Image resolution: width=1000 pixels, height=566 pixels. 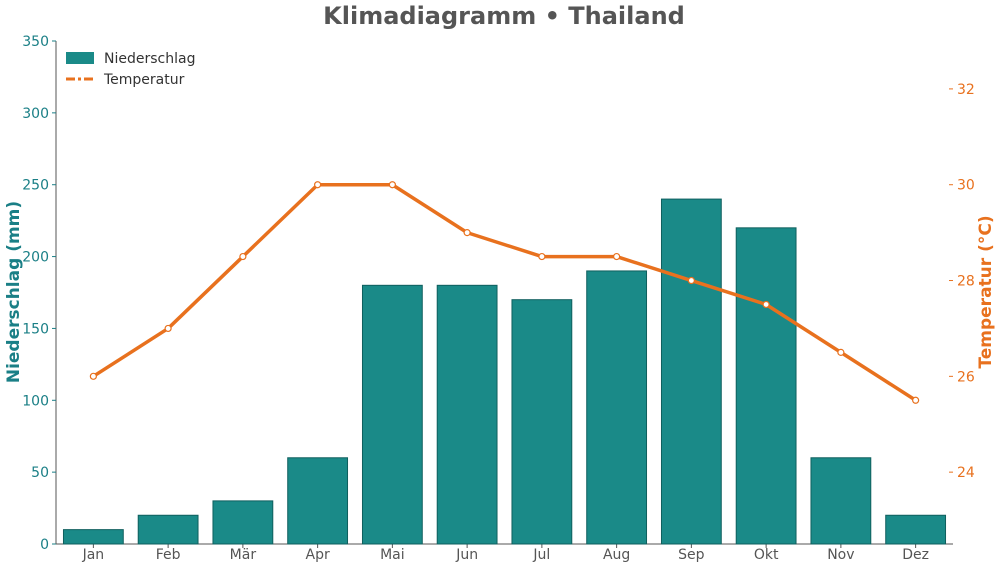 What do you see at coordinates (966, 377) in the screenshot?
I see `y-right-tick-label: 26` at bounding box center [966, 377].